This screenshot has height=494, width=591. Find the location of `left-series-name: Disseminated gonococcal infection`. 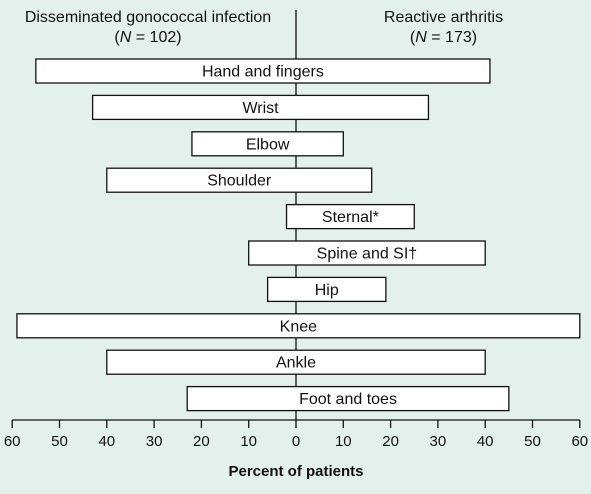

left-series-name: Disseminated gonococcal infection is located at coordinates (148, 17).